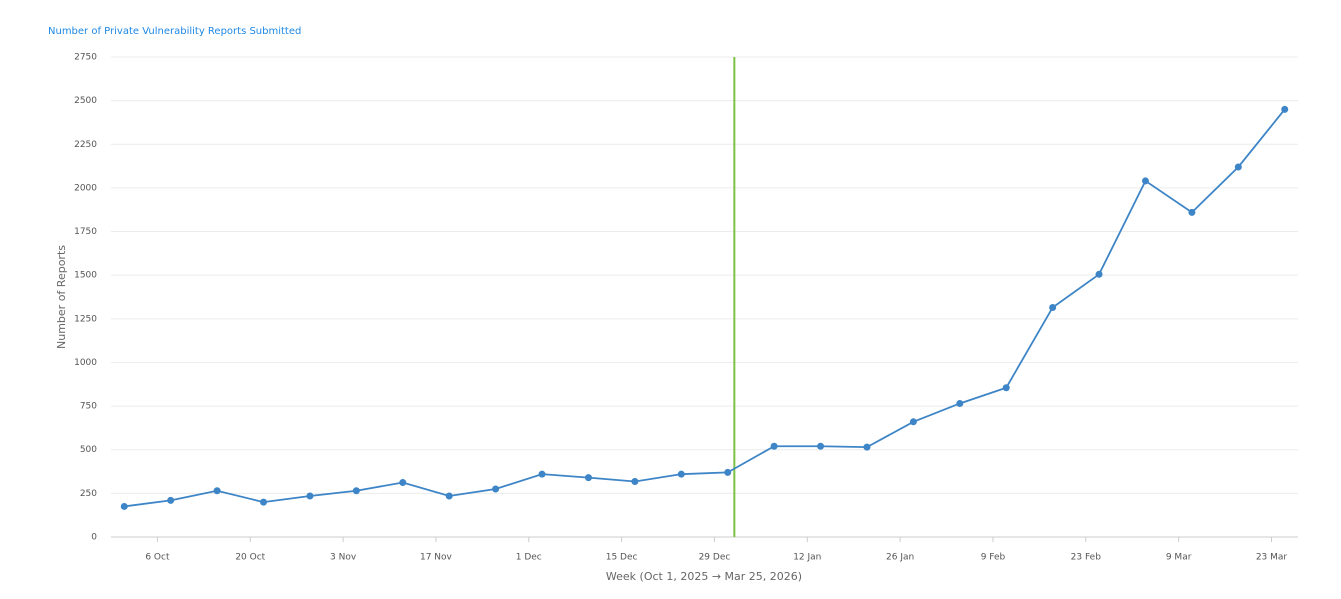  Describe the element at coordinates (85, 188) in the screenshot. I see `y-tick-label: 2000` at that location.